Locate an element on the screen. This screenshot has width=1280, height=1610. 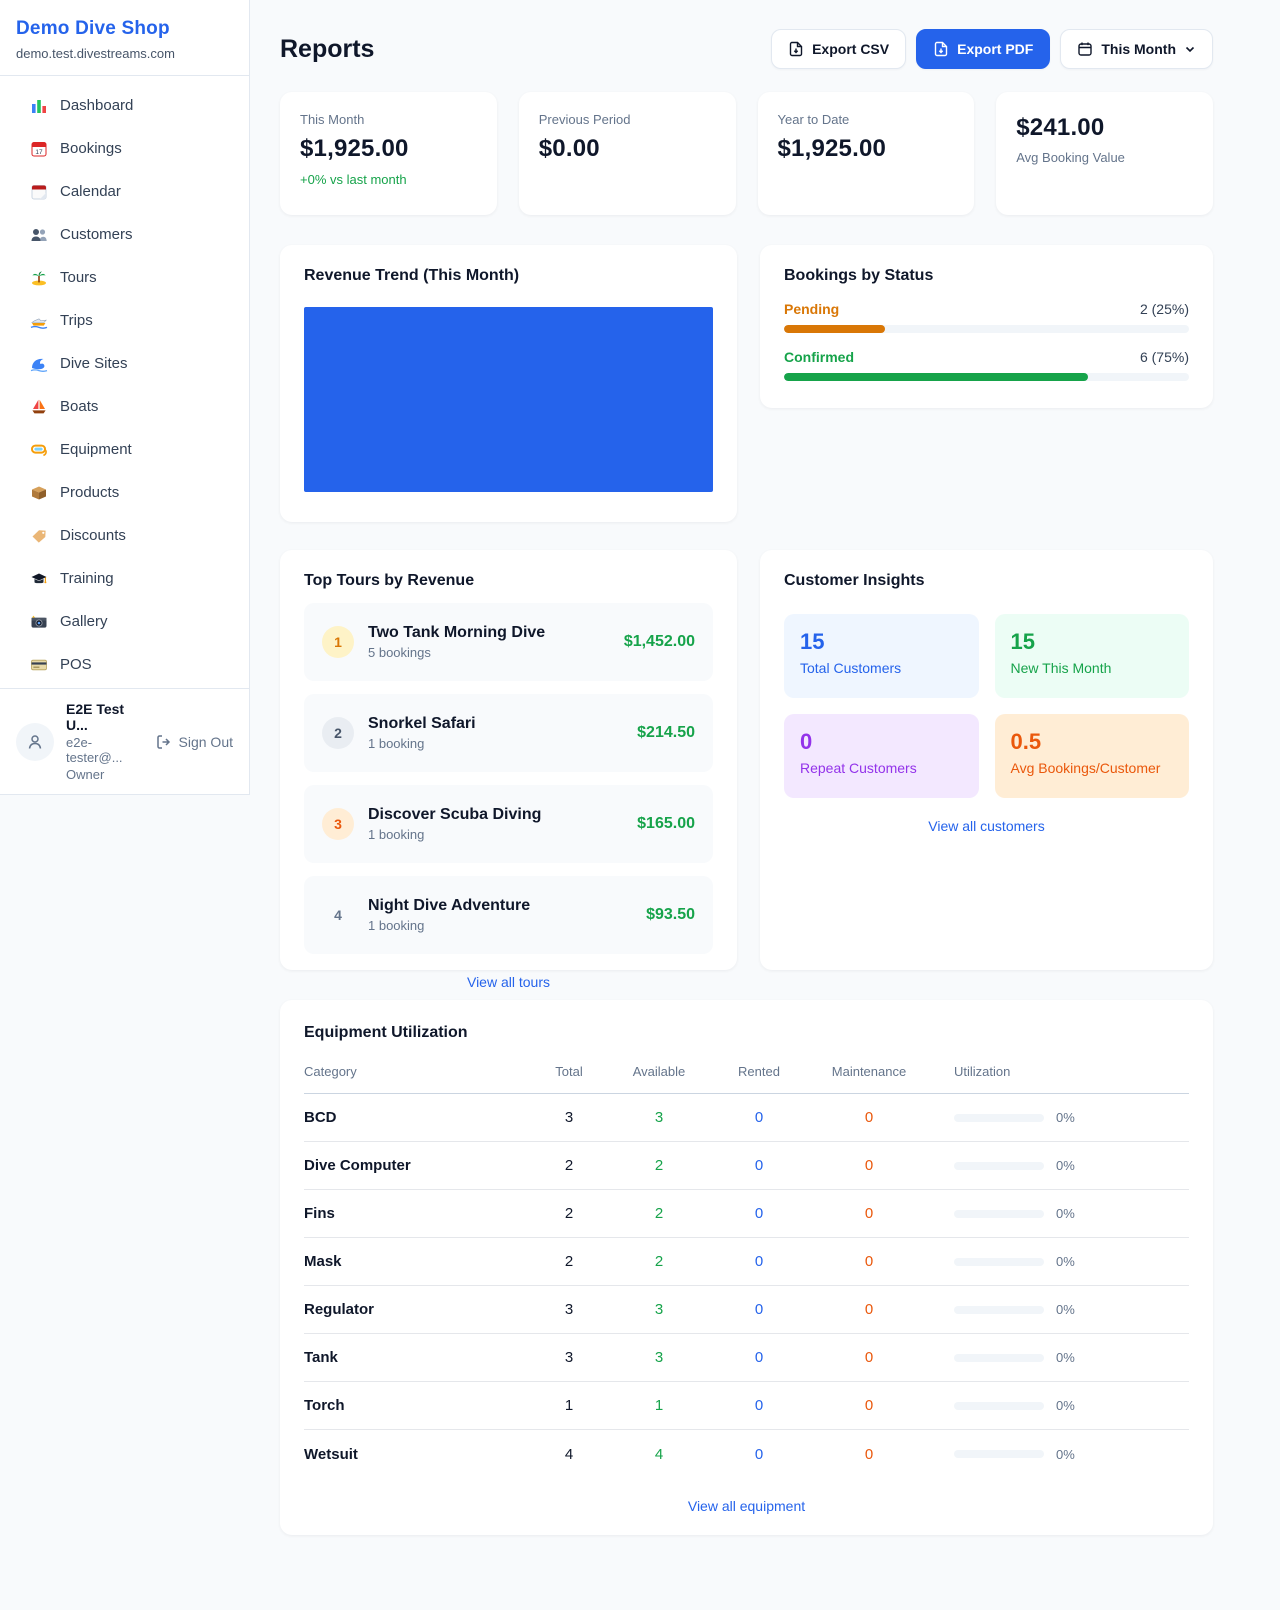
sidebar-item-equipment: Equipment is located at coordinates (124, 449).